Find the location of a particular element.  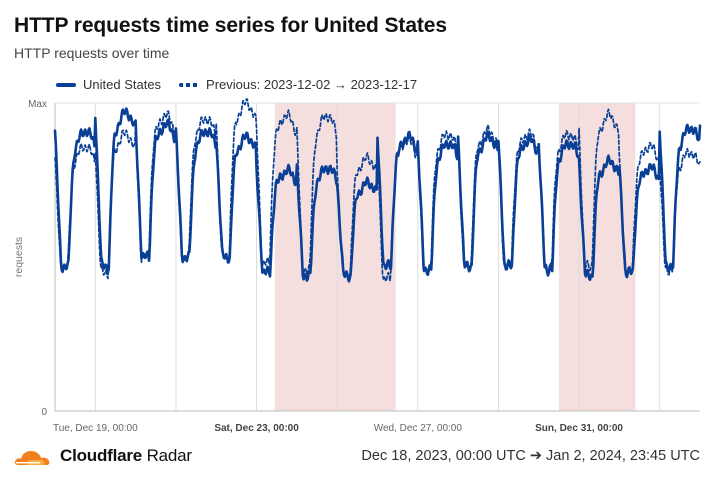

legend-label-current: United States is located at coordinates (122, 84).